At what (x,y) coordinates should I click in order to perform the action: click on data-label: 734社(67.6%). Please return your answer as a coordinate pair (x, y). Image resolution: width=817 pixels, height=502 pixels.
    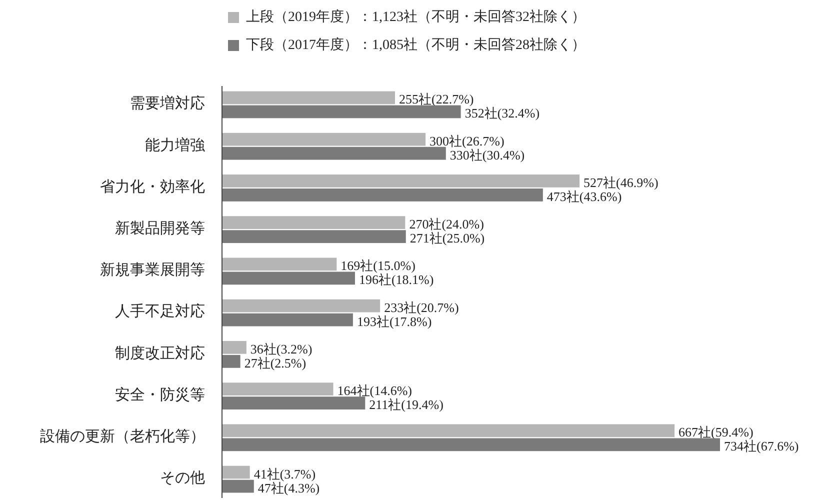
    Looking at the image, I should click on (761, 446).